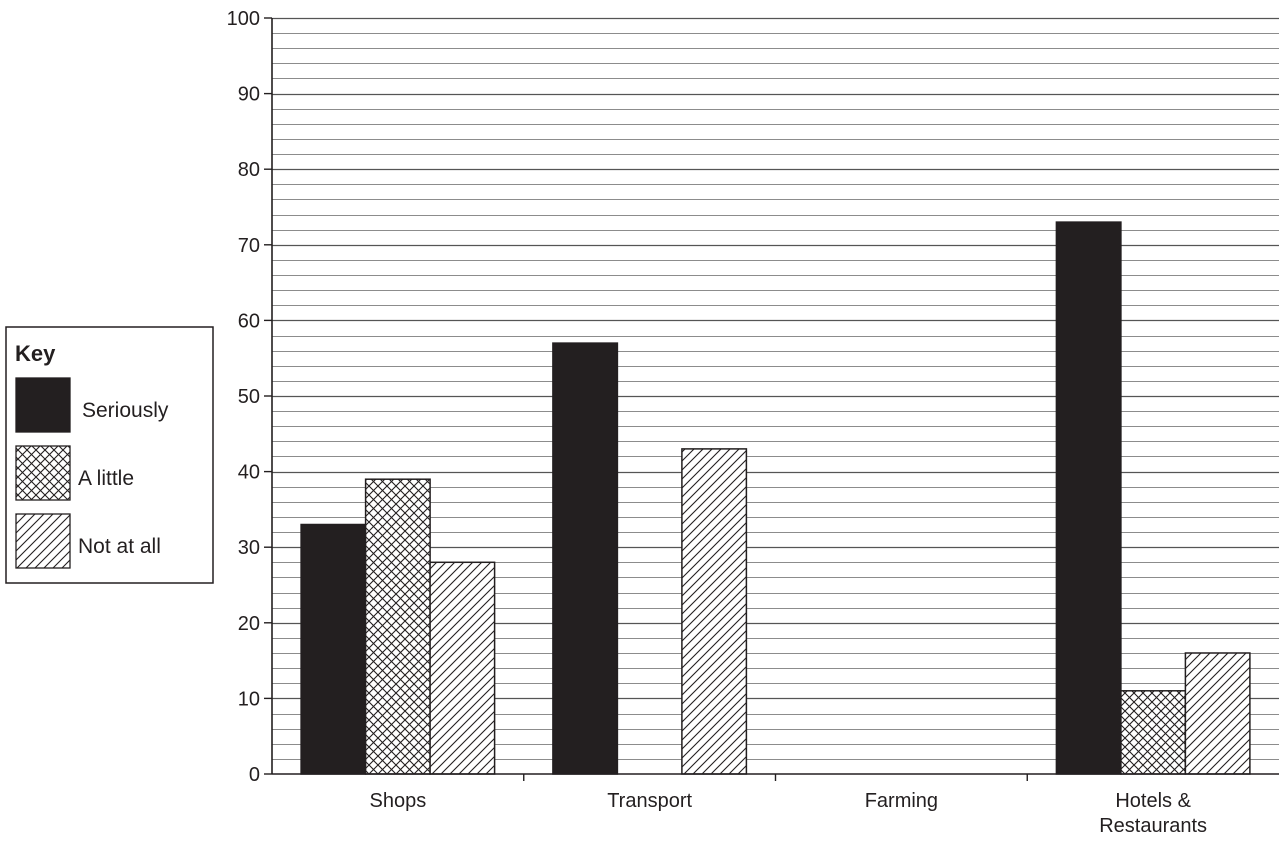 The image size is (1281, 844). Describe the element at coordinates (1153, 813) in the screenshot. I see `x-category-label: Hotels & Restaurants` at that location.